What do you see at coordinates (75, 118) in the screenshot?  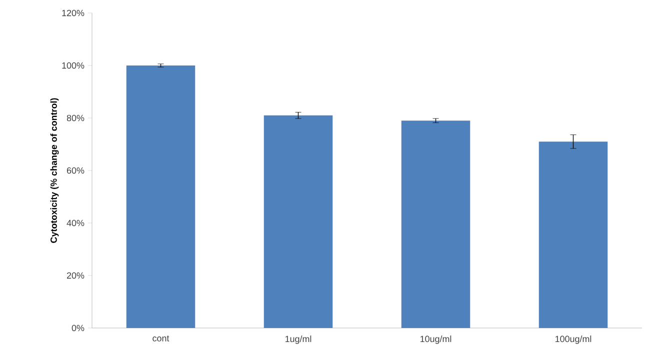 I see `y-tick-label: 80%` at bounding box center [75, 118].